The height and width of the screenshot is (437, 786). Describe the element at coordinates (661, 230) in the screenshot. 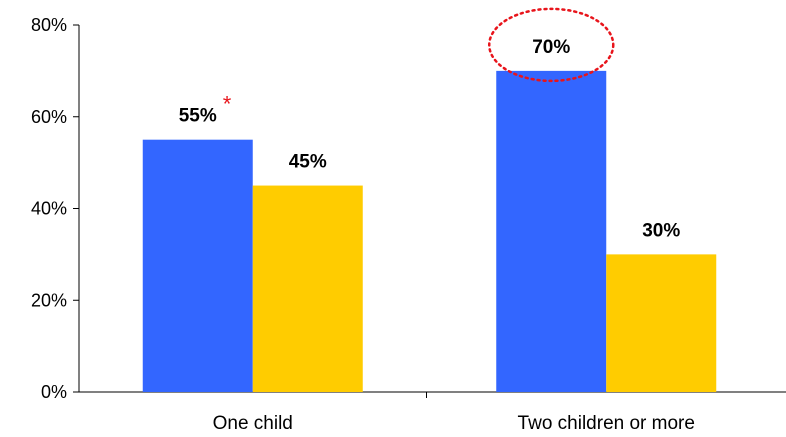

I see `data-label-1-1: 30%` at that location.